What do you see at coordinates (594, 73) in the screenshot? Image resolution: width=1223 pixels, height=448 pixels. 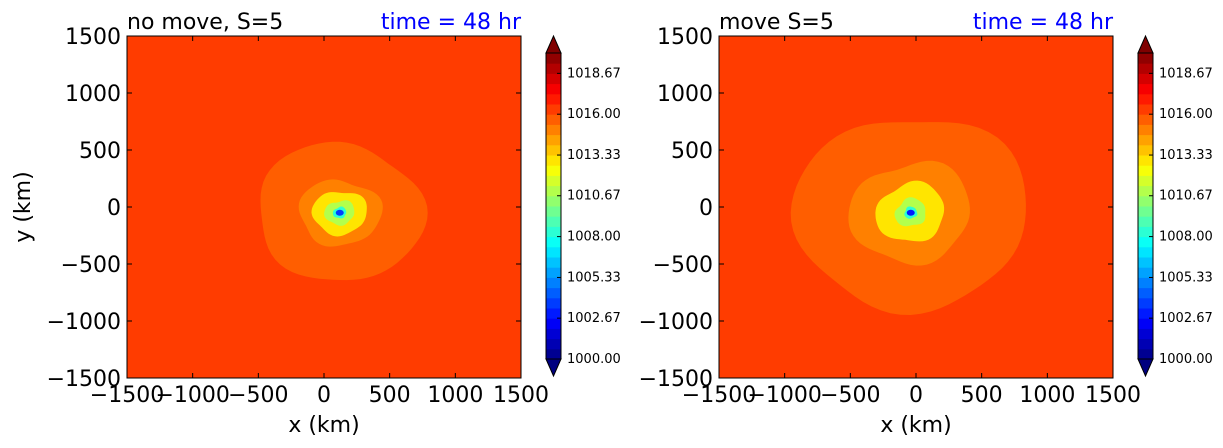 I see `colorbar-tick-label: 1018.67` at bounding box center [594, 73].